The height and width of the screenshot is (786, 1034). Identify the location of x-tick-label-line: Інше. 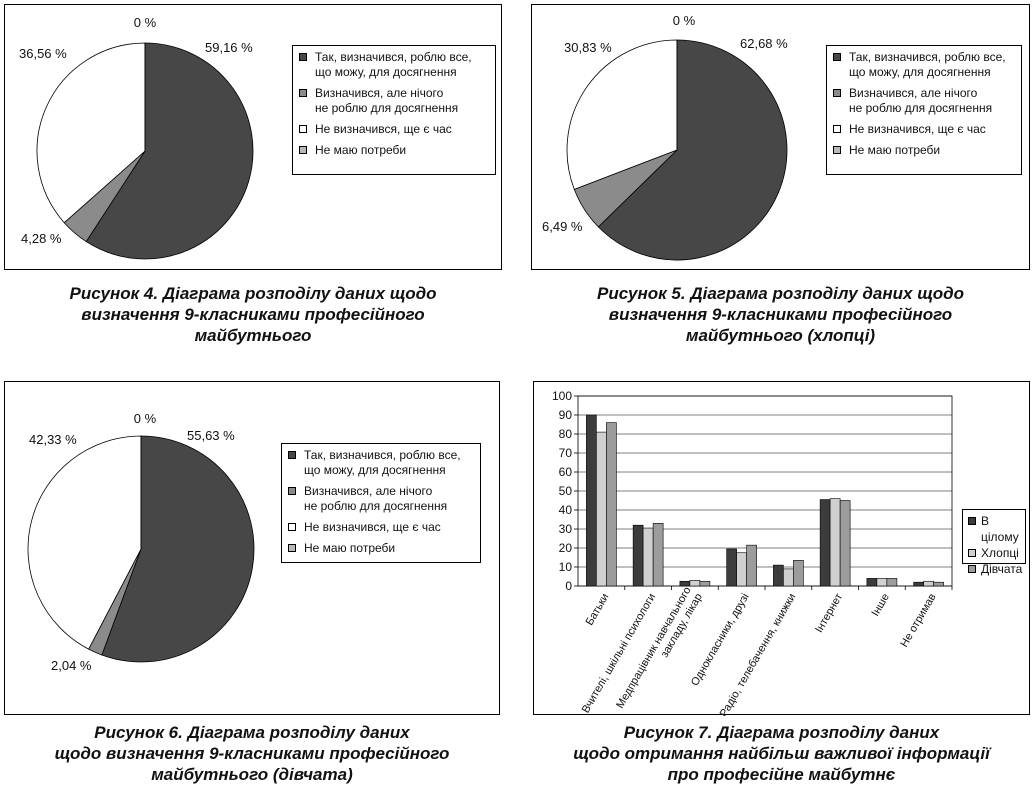
(881, 605).